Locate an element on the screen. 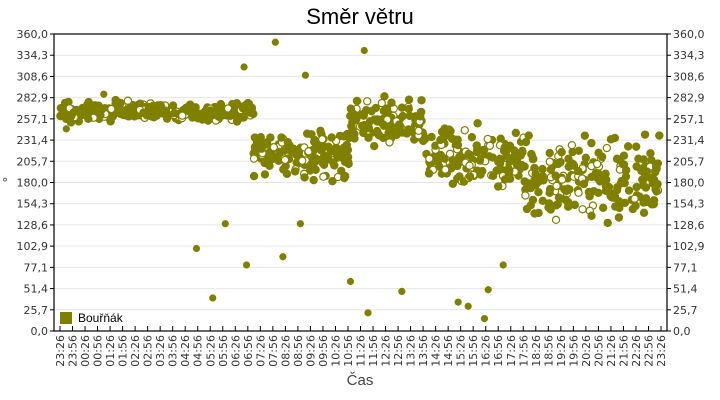 The image size is (720, 400). x-axis-label: Čas is located at coordinates (360, 380).